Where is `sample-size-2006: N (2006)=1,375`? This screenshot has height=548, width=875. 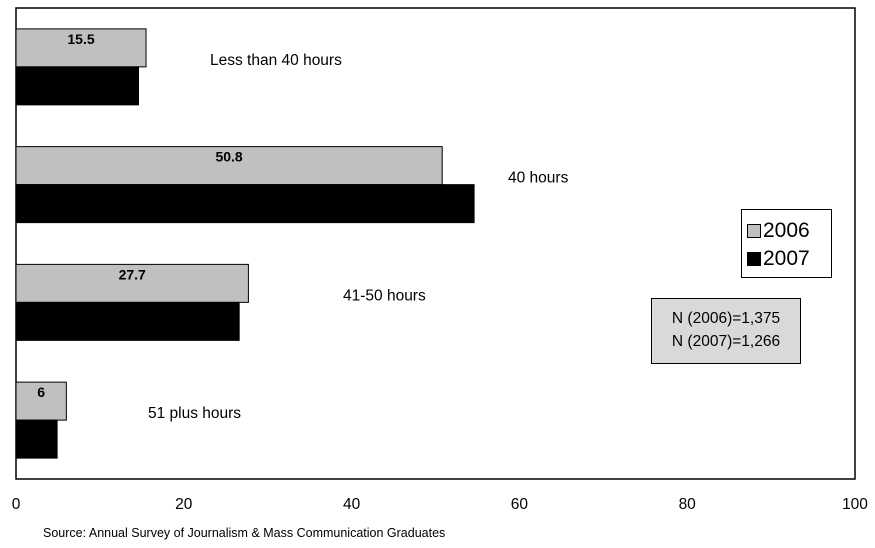 sample-size-2006: N (2006)=1,375 is located at coordinates (726, 318).